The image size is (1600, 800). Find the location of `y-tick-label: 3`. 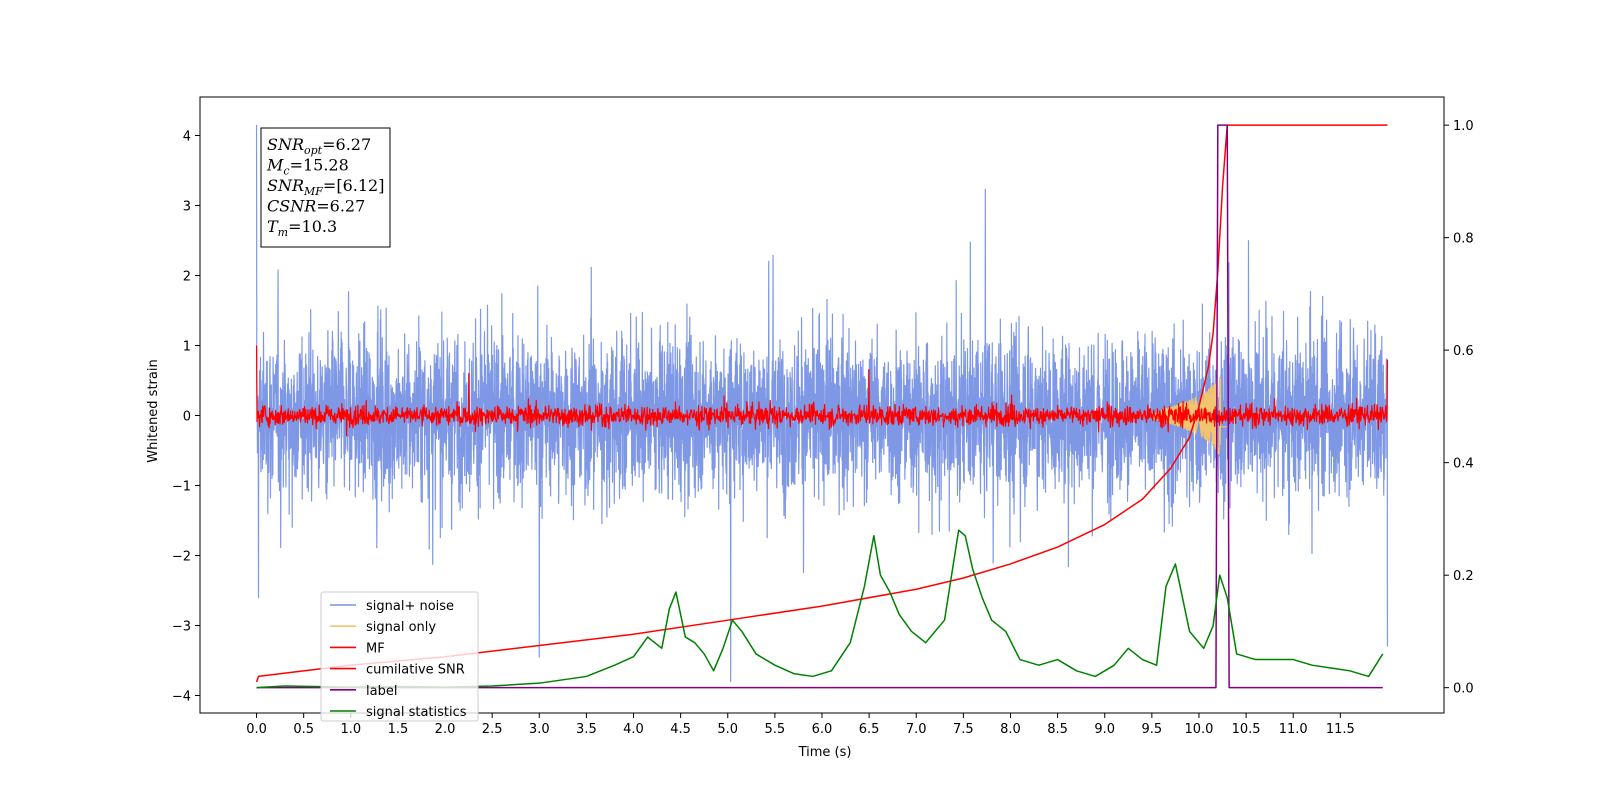

y-tick-label: 3 is located at coordinates (187, 207).